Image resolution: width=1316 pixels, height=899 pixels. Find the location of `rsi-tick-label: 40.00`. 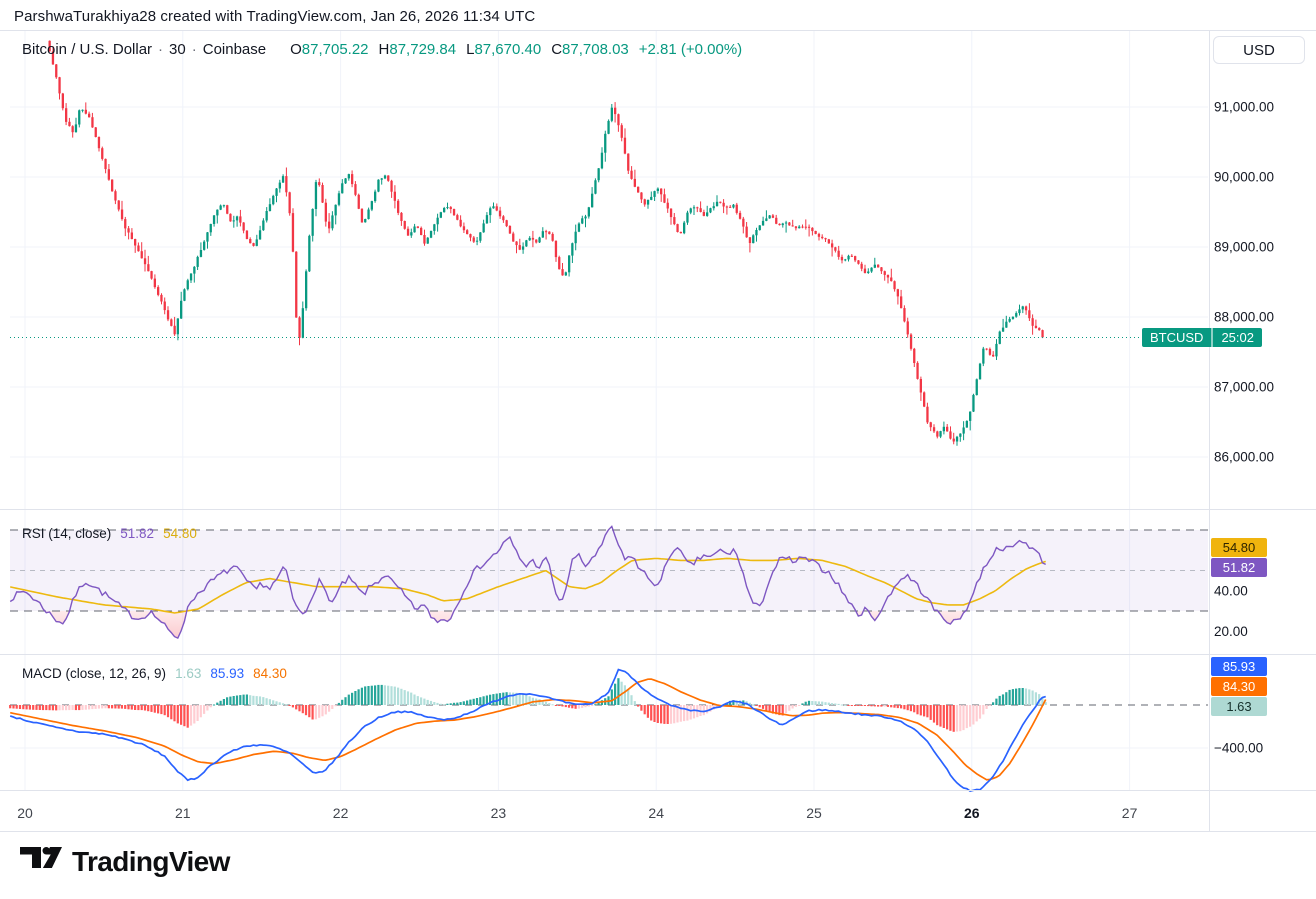

rsi-tick-label: 40.00 is located at coordinates (1231, 590).